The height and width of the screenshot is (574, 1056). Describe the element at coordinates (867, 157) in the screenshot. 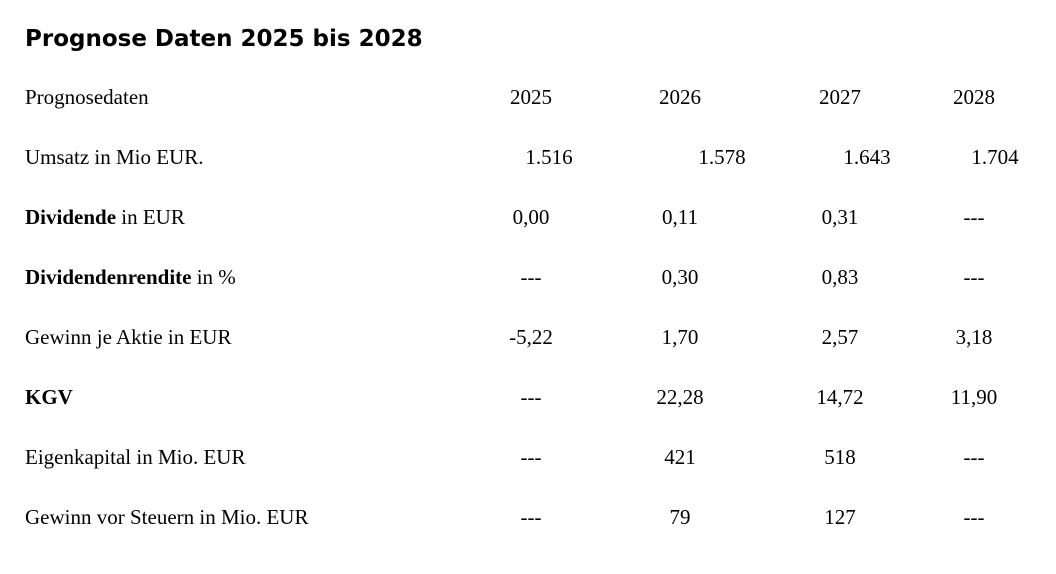

I see `table-cell: 1.643` at that location.